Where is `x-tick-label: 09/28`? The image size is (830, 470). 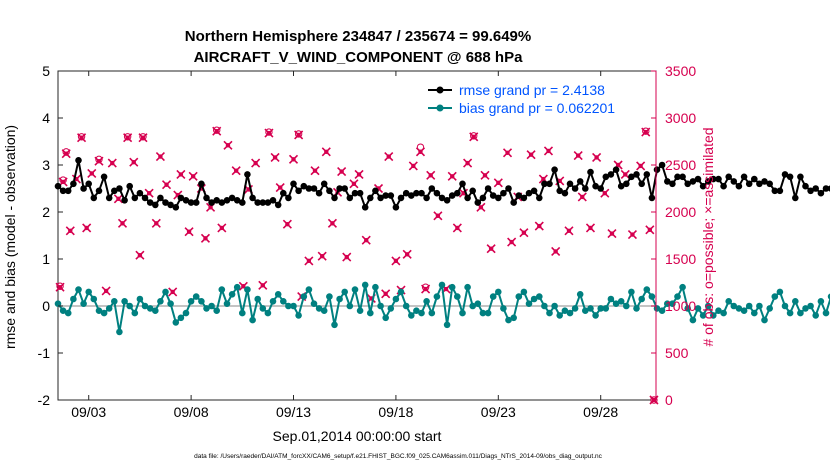
x-tick-label: 09/28 is located at coordinates (600, 412).